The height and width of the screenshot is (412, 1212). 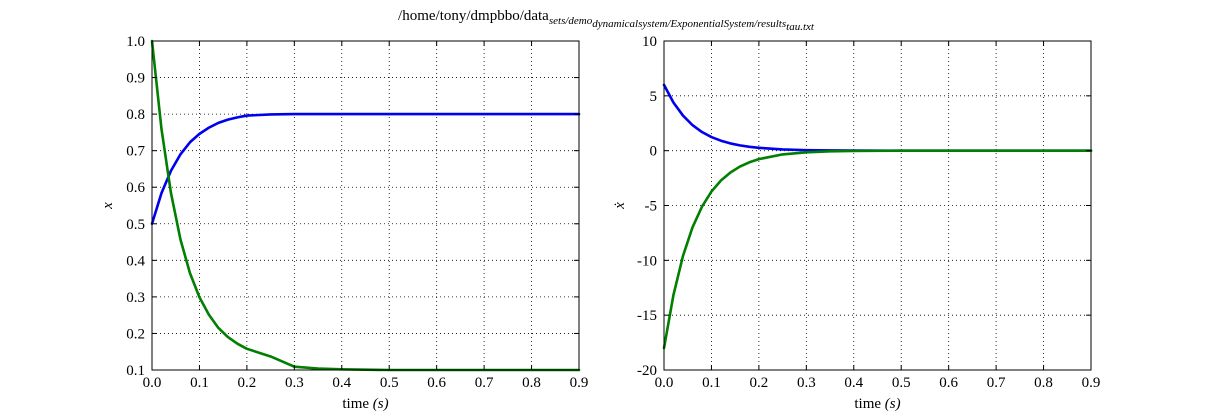 What do you see at coordinates (135, 79) in the screenshot?
I see `y-tick-label: 0.9` at bounding box center [135, 79].